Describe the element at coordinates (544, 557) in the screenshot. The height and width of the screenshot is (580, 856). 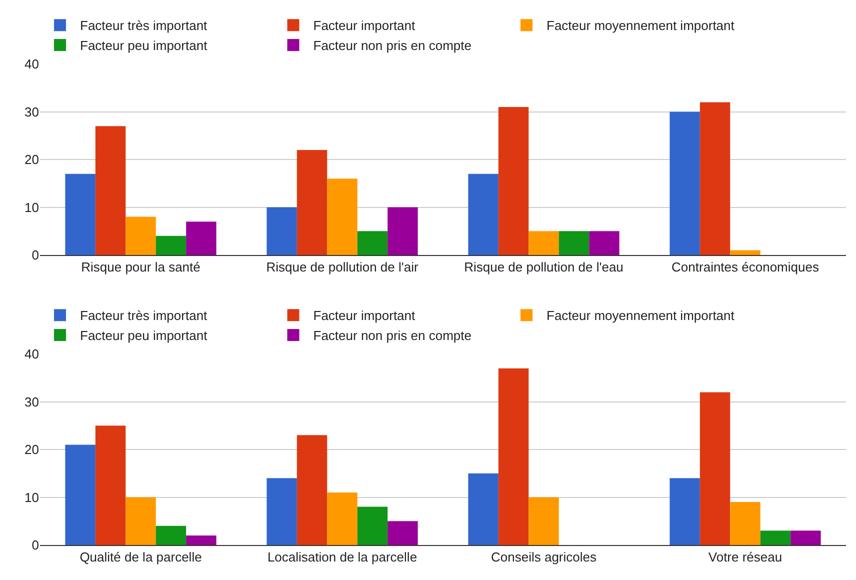
I see `x-tick-label: Conseils agricoles` at that location.